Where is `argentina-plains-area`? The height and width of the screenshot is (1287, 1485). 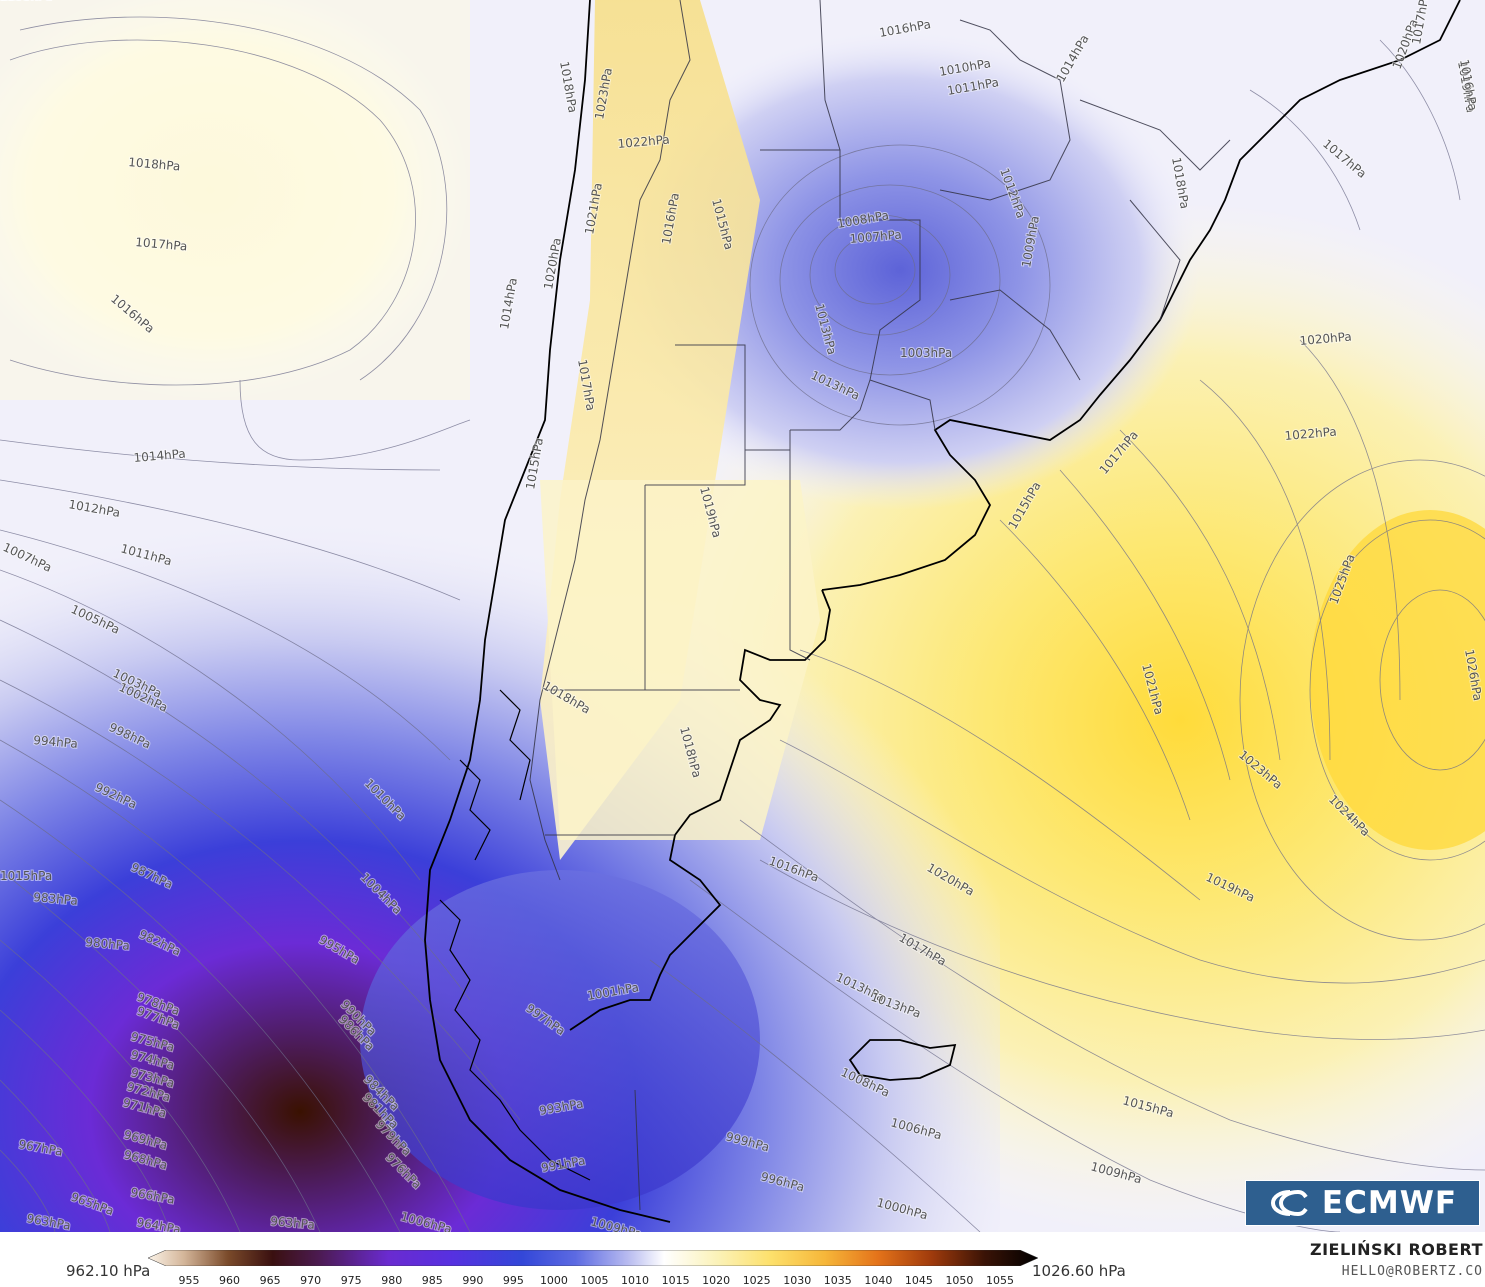 argentina-plains-area is located at coordinates (680, 660).